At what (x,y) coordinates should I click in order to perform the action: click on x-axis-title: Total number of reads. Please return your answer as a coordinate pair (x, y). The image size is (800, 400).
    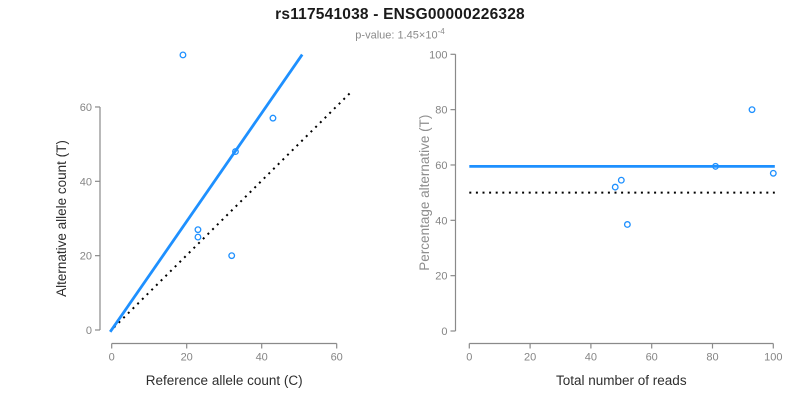
    Looking at the image, I should click on (621, 380).